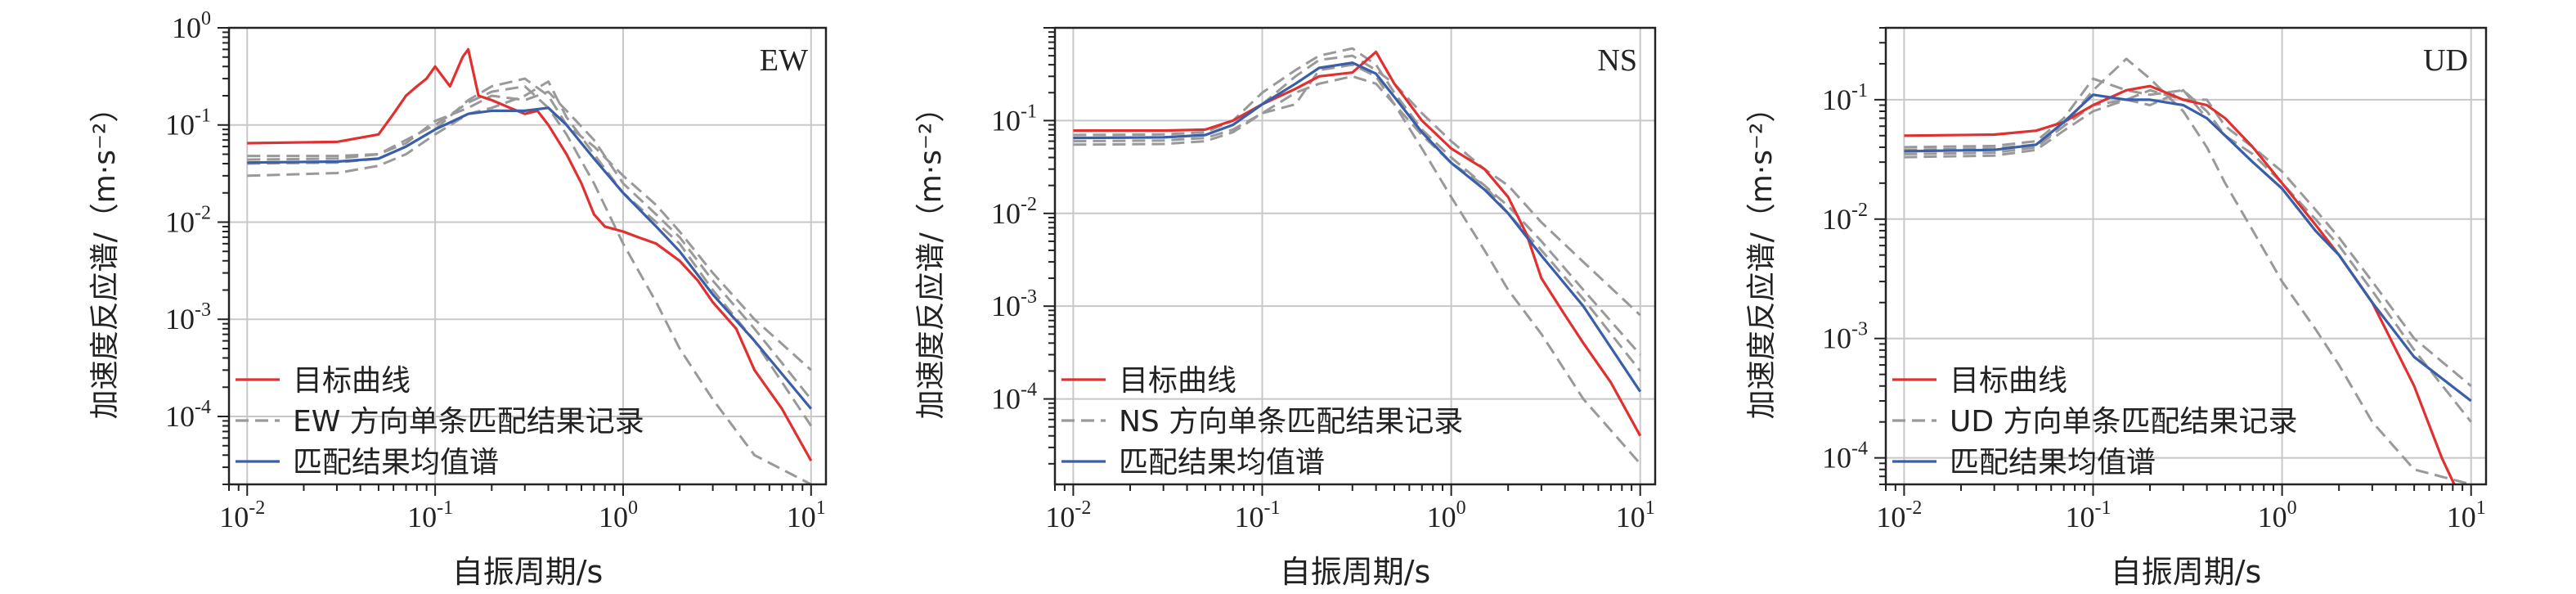 The height and width of the screenshot is (594, 2576). I want to click on panel-label: EW, so click(784, 61).